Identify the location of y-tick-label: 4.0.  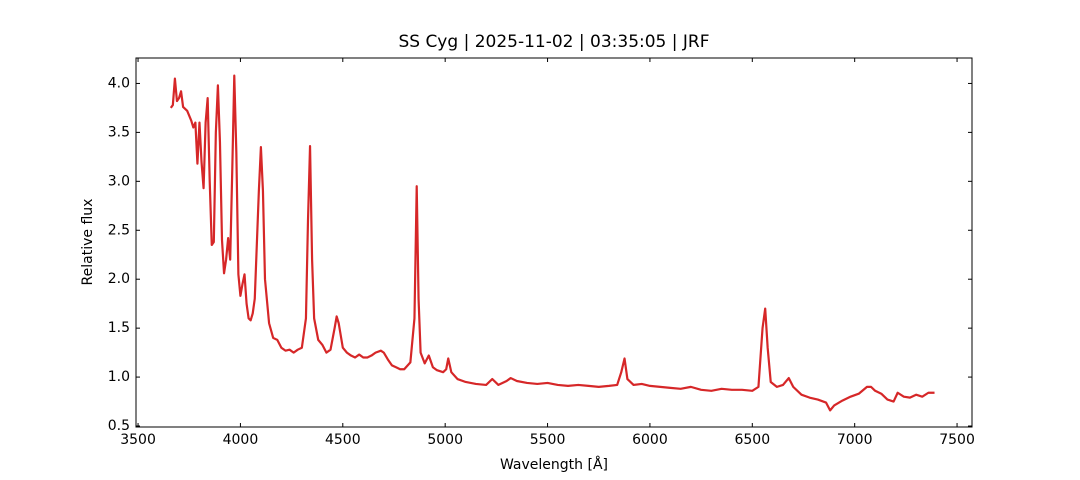
(119, 83).